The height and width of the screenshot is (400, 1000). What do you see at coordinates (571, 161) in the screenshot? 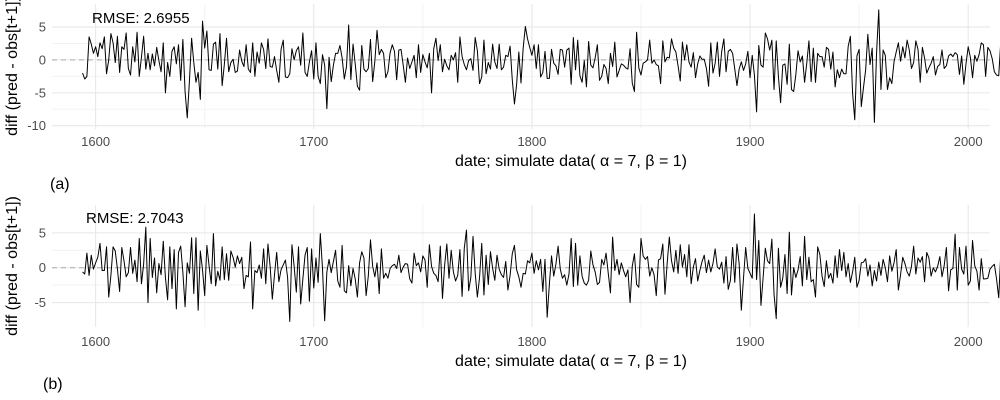
I see `x-axis-title-a: date; simulate data( α = 7, β = 1)` at bounding box center [571, 161].